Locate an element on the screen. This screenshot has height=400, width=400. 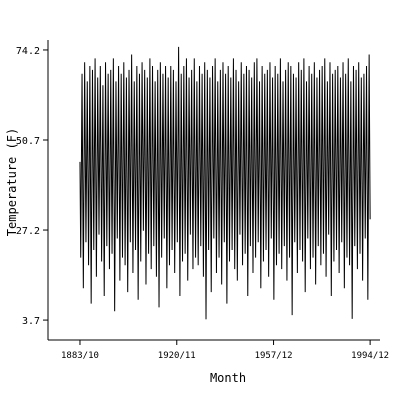
y-axis-label: Temperature (F) is located at coordinates (12, 182).